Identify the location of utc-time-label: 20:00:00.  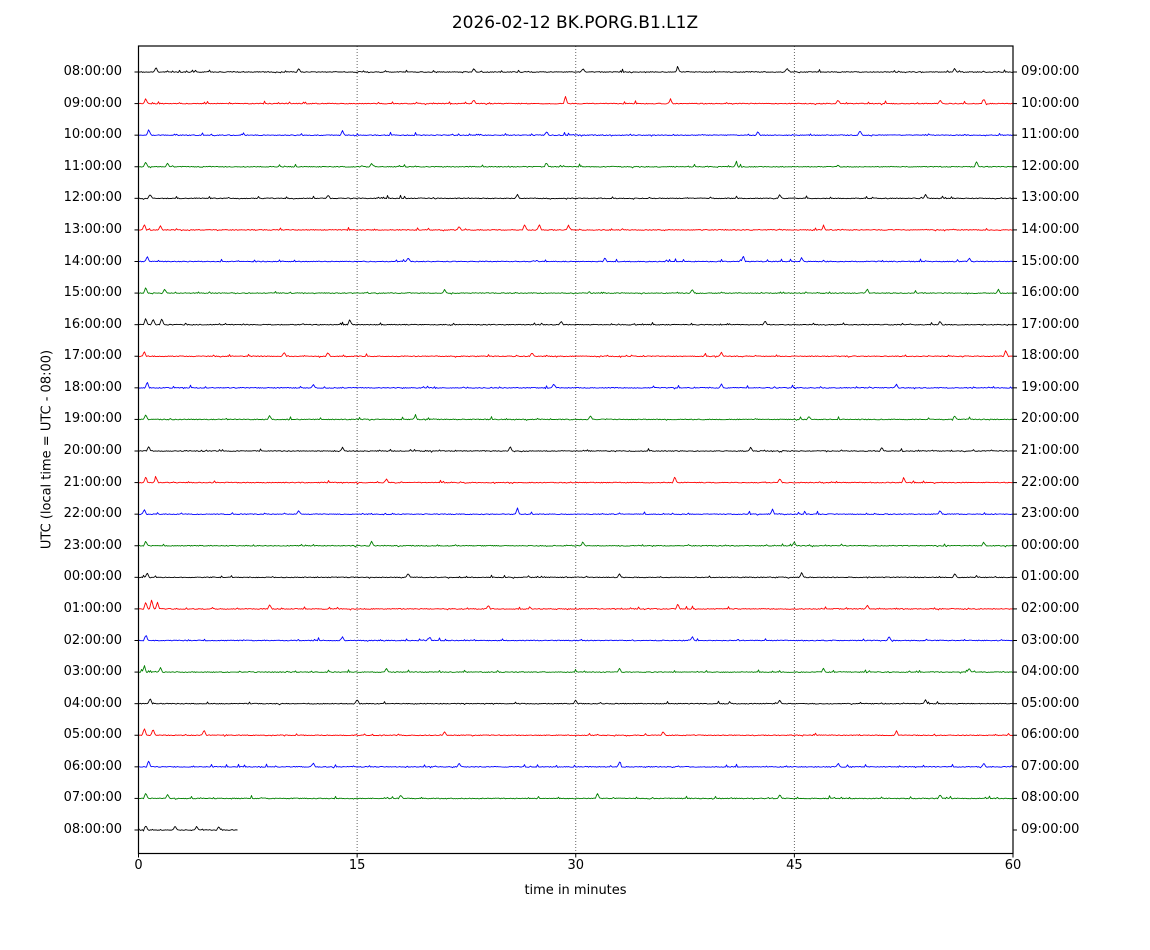
(92, 450).